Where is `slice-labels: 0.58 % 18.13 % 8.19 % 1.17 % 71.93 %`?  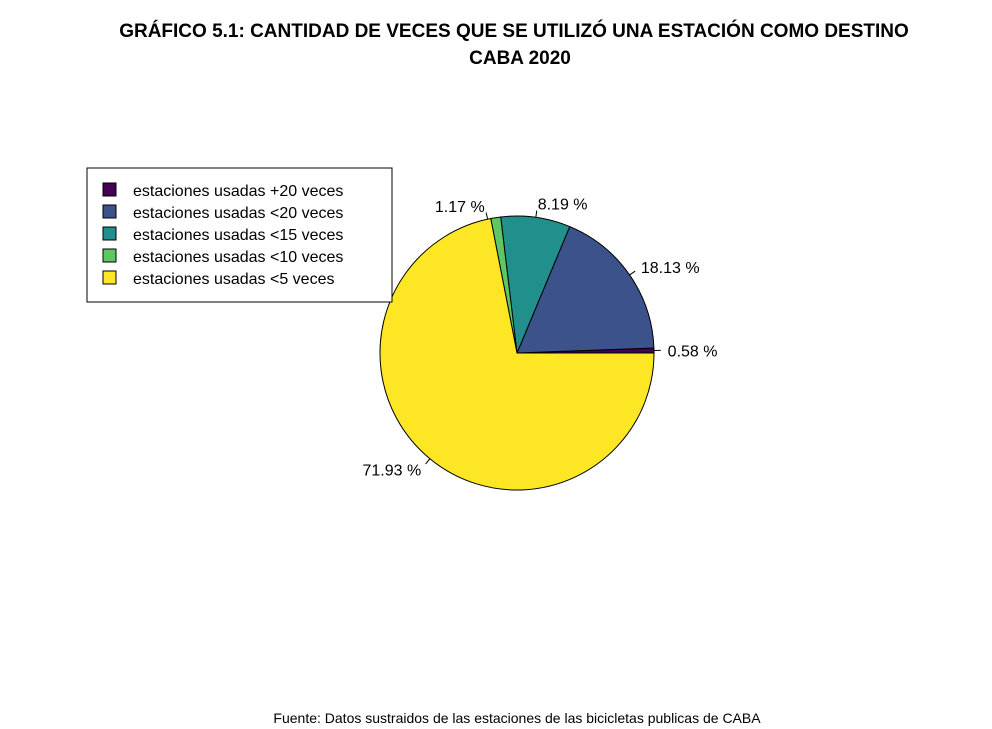 slice-labels: 0.58 % 18.13 % 8.19 % 1.17 % 71.93 % is located at coordinates (539, 338).